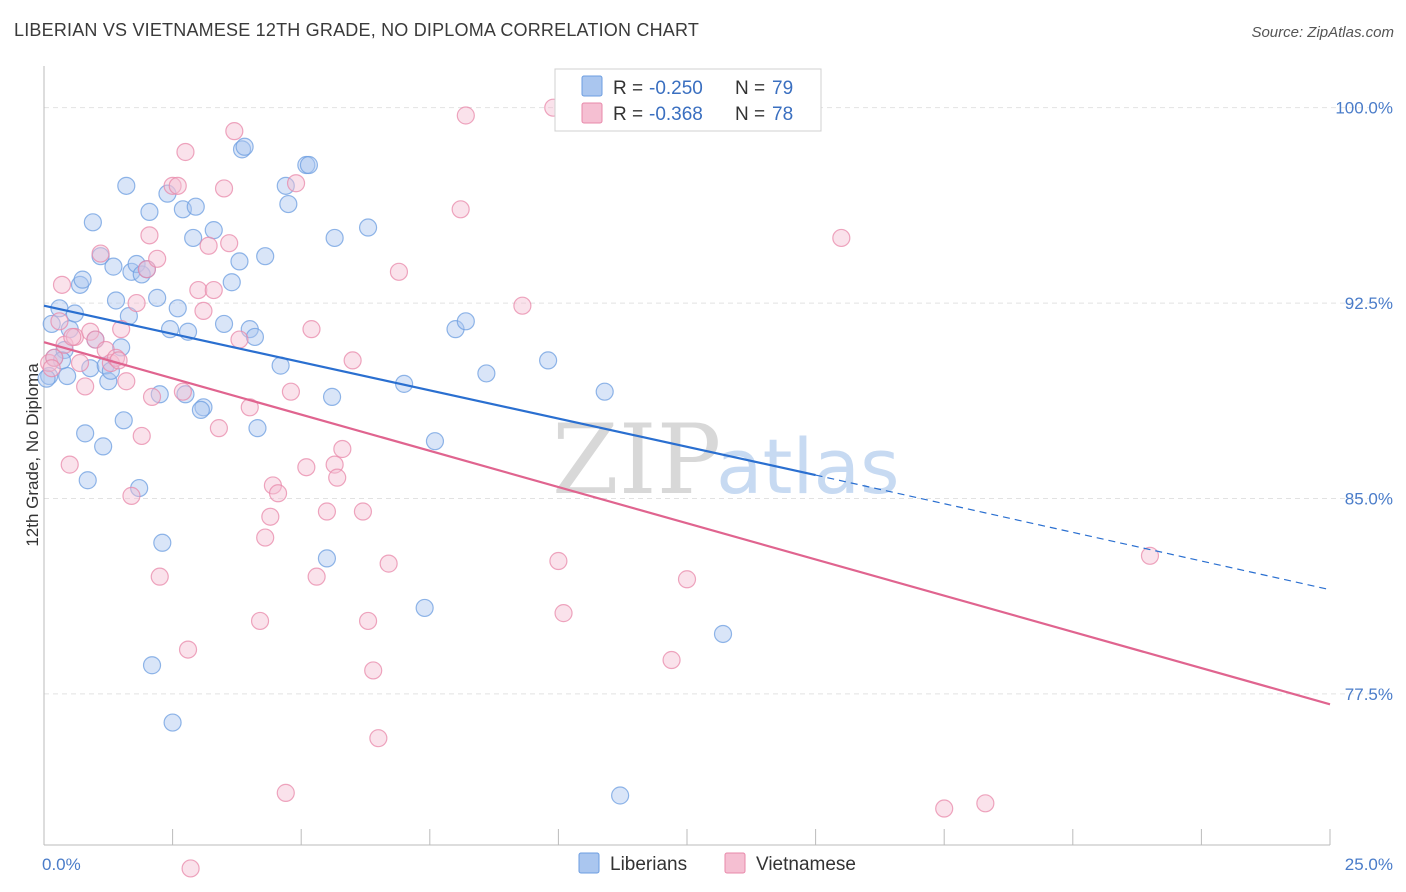  What do you see at coordinates (676, 114) in the screenshot?
I see `legend-r-value-vietnamese: -0.368` at bounding box center [676, 114].